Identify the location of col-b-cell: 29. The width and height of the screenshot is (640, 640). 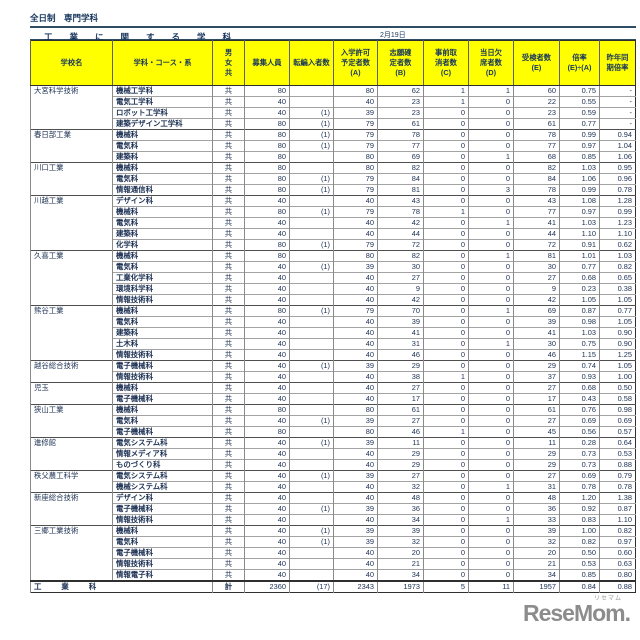
(400, 454).